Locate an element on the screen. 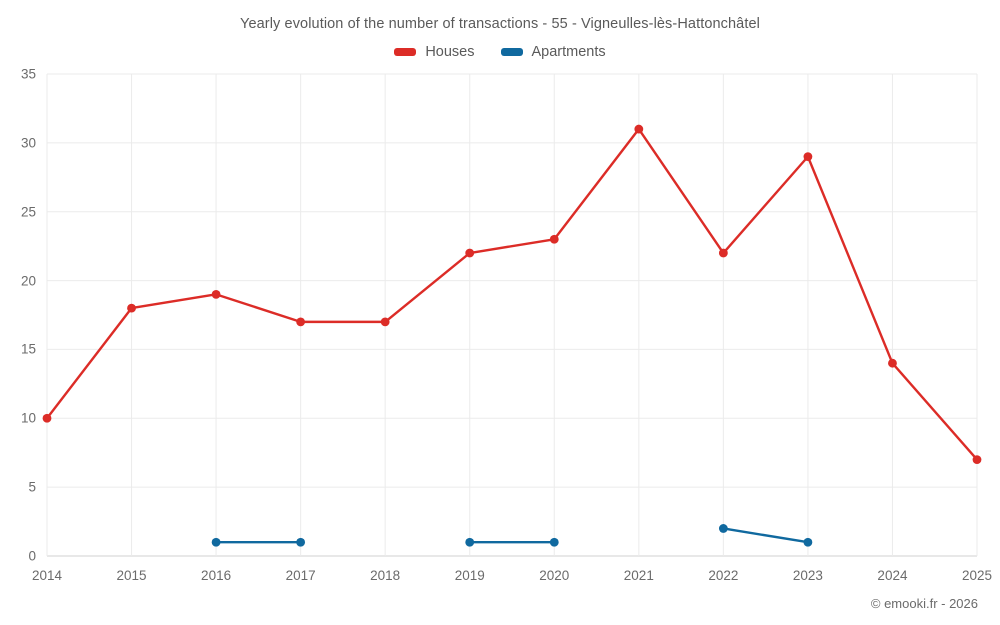 Image resolution: width=1000 pixels, height=625 pixels. legend-item-apartments: Apartments is located at coordinates (553, 52).